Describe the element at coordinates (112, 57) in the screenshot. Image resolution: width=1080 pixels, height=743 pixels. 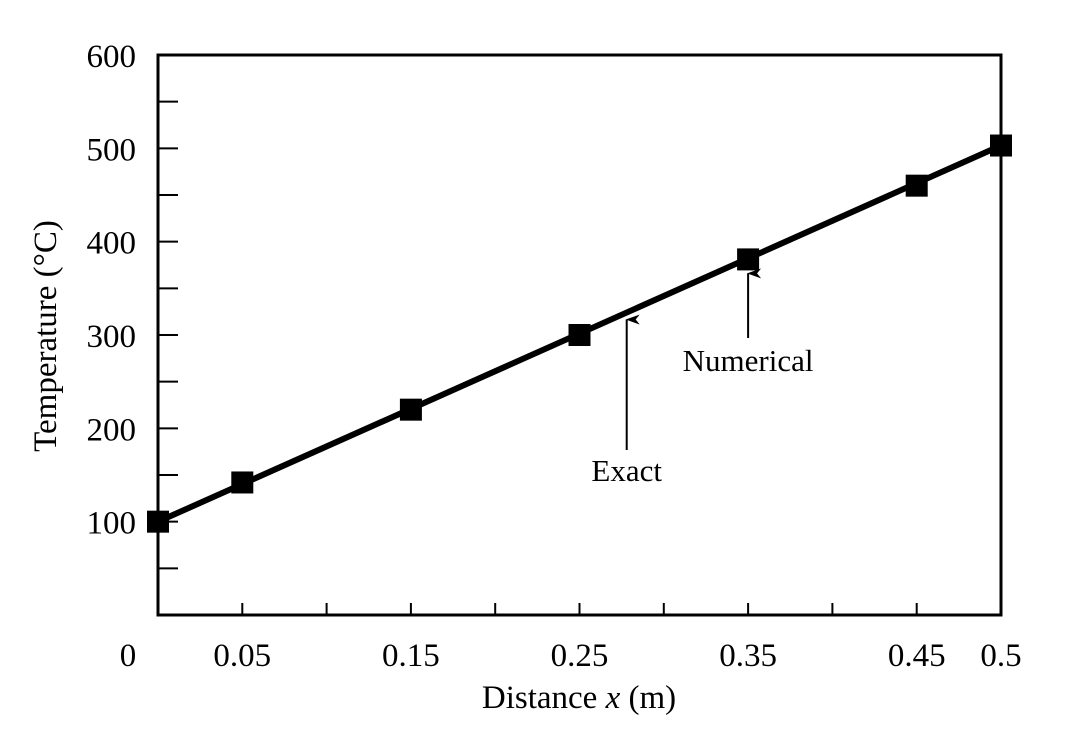
I see `y-tick-label: 600` at that location.